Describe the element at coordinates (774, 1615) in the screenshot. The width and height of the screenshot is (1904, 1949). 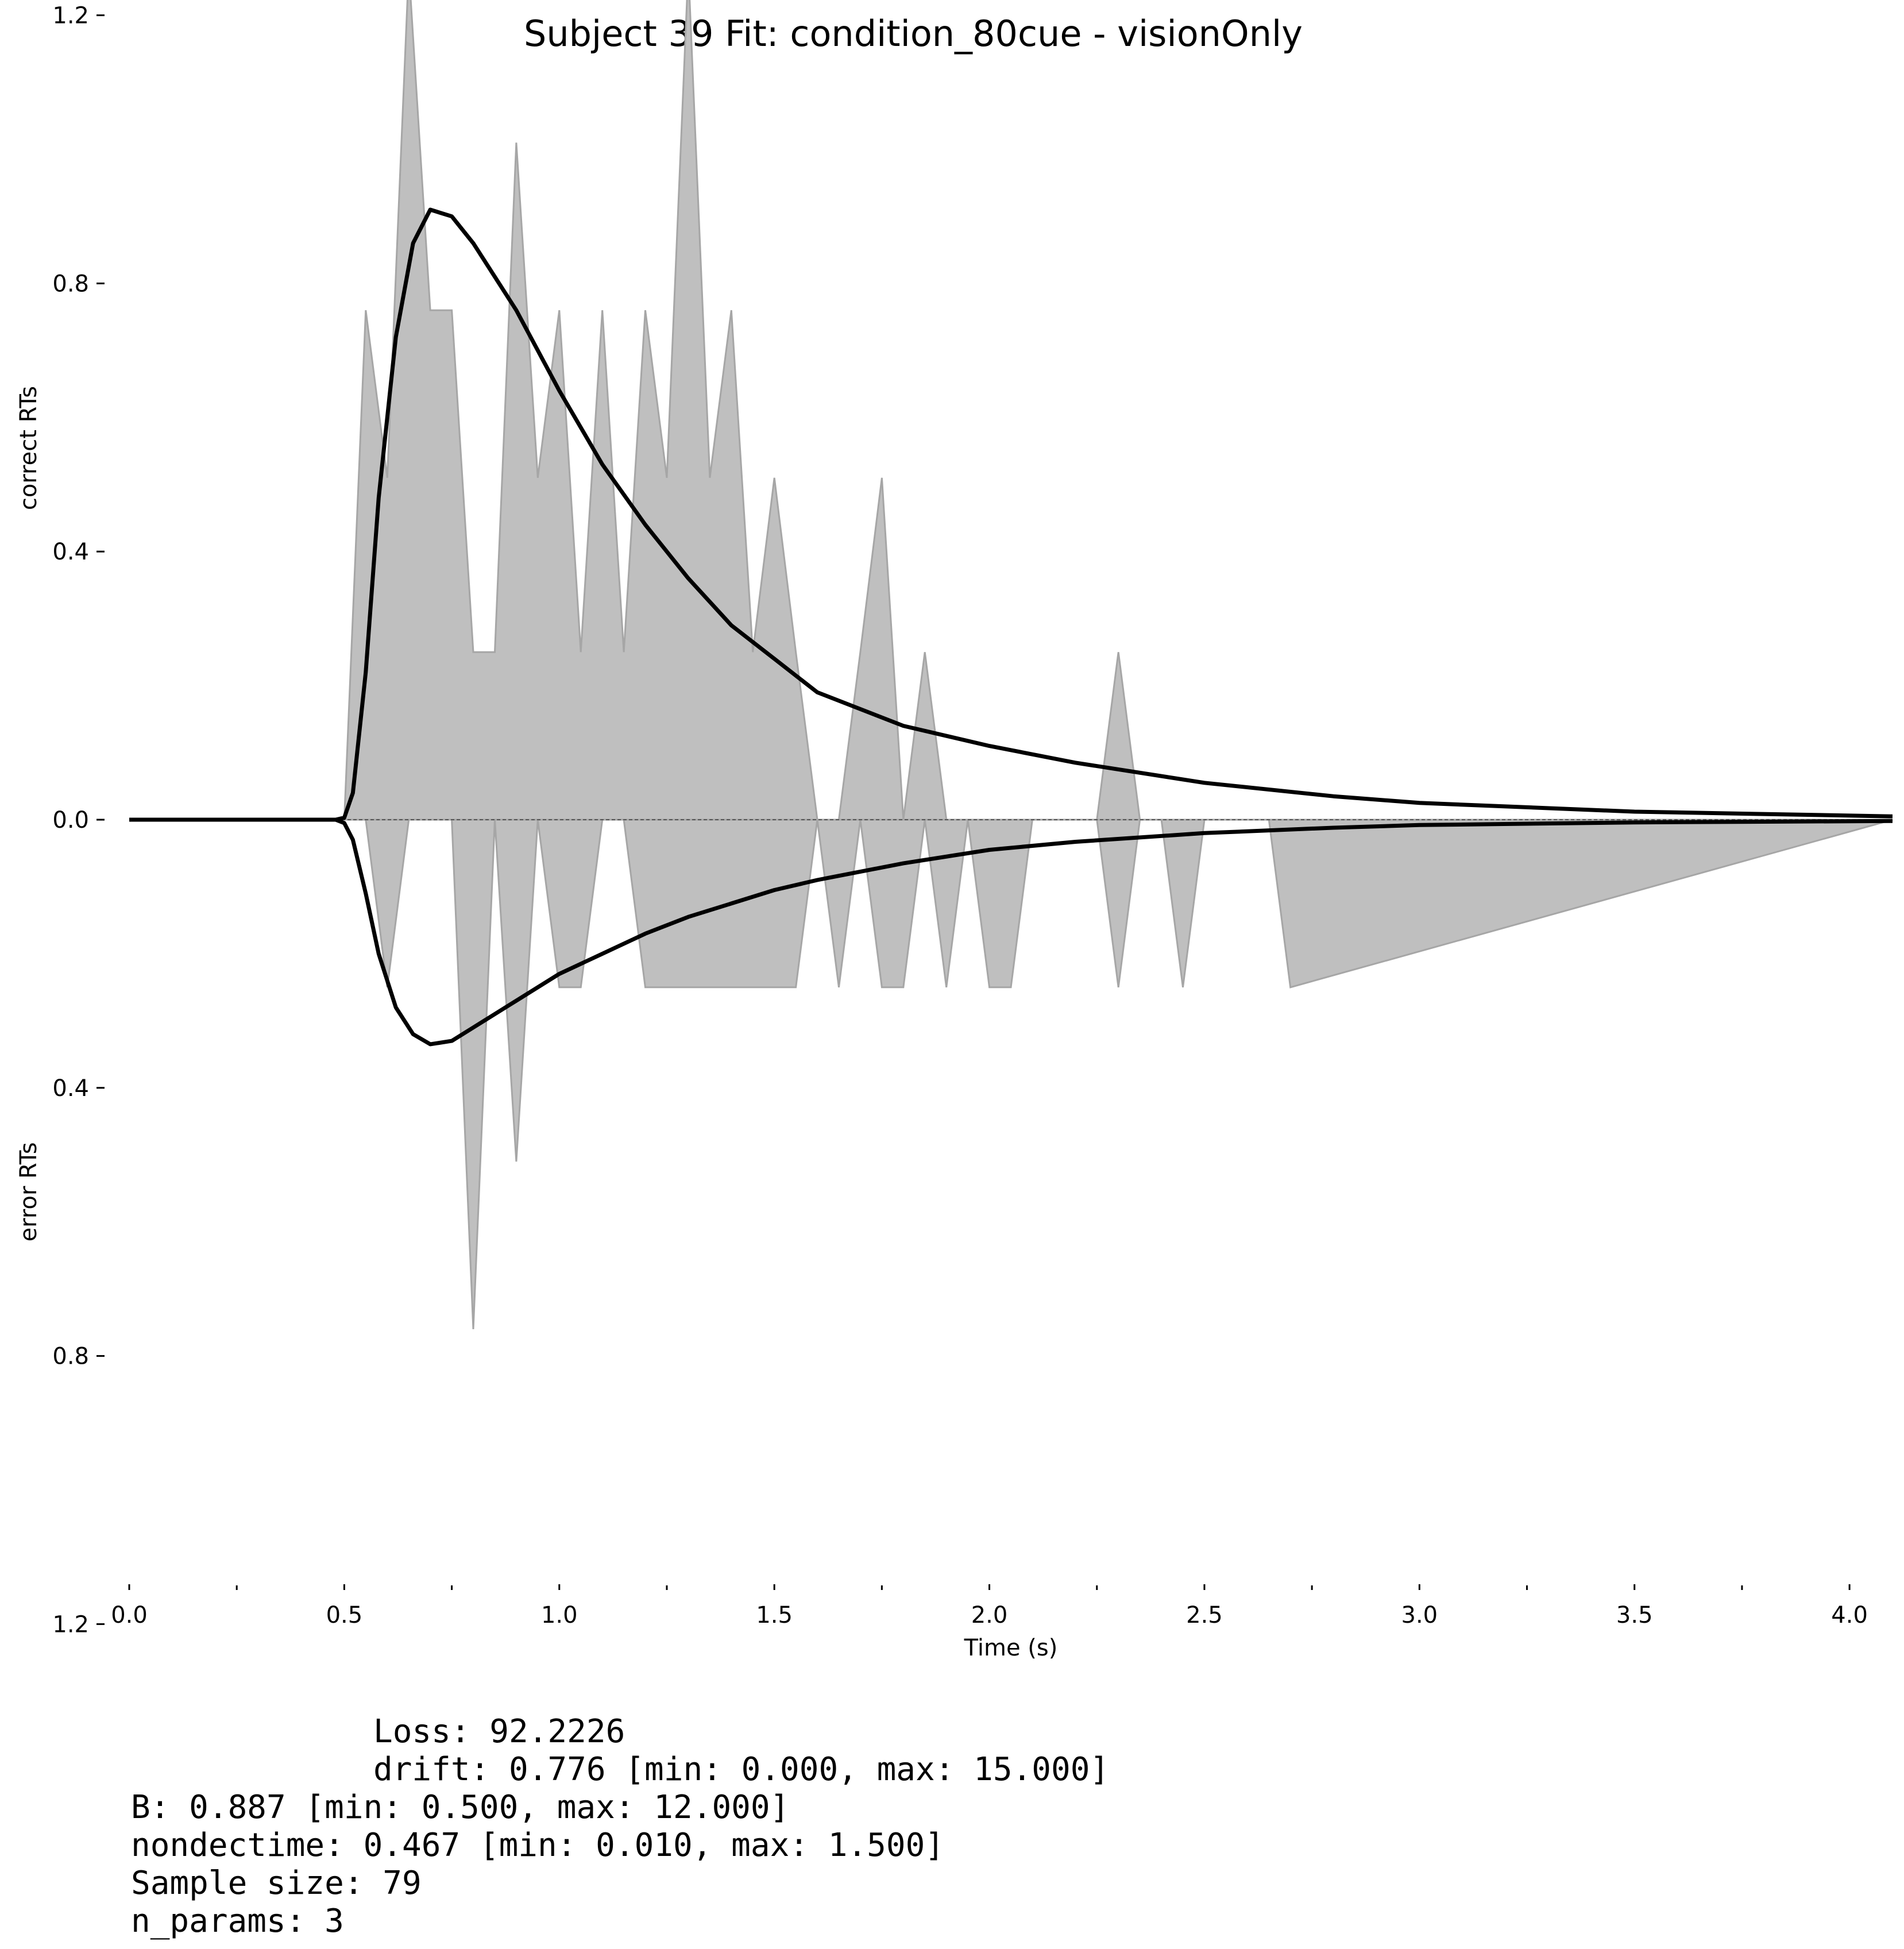
I see `x-tick-label: 1.5` at that location.